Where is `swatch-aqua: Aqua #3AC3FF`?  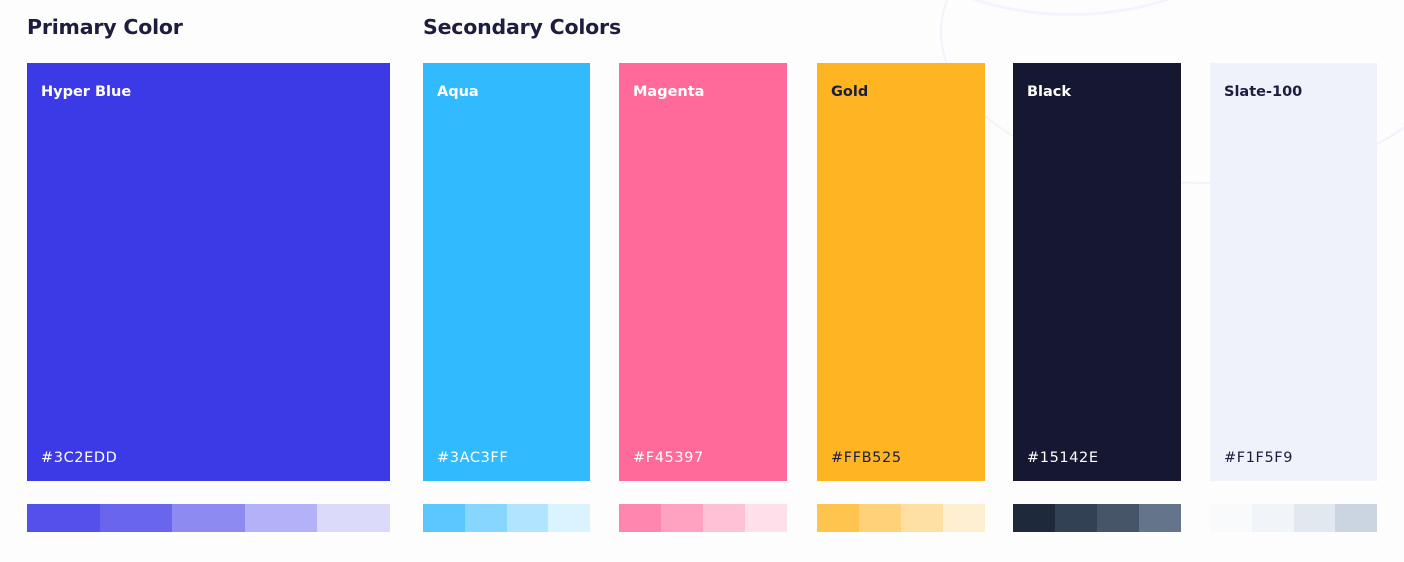
swatch-aqua: Aqua #3AC3FF is located at coordinates (506, 272).